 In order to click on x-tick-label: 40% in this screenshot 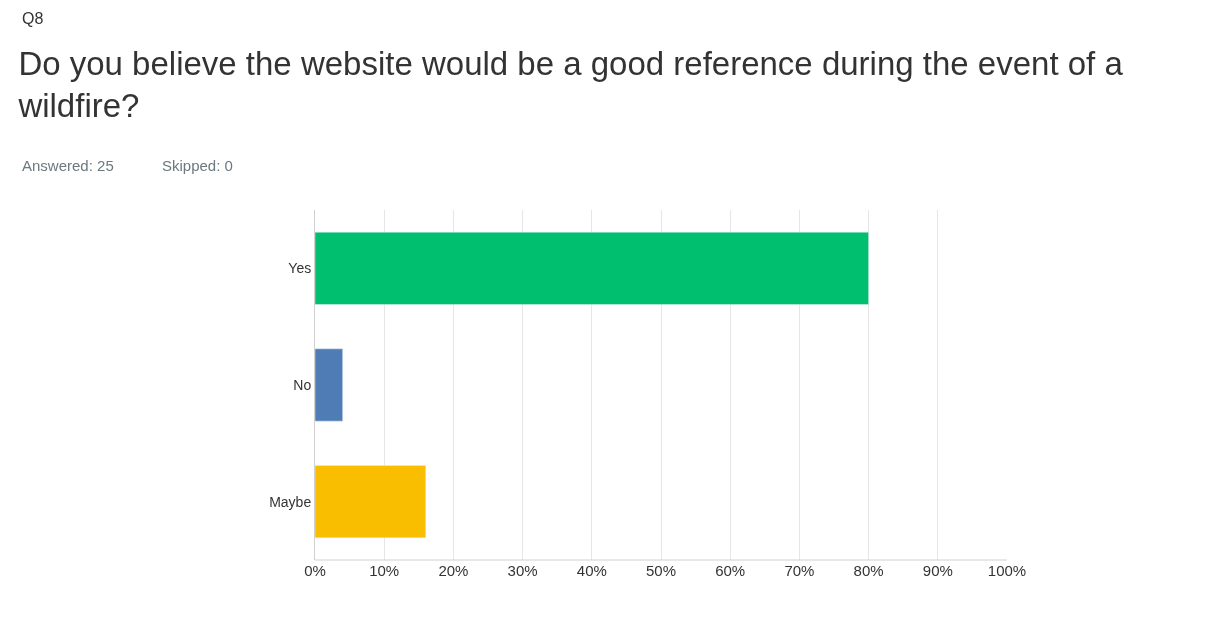, I will do `click(591, 570)`.